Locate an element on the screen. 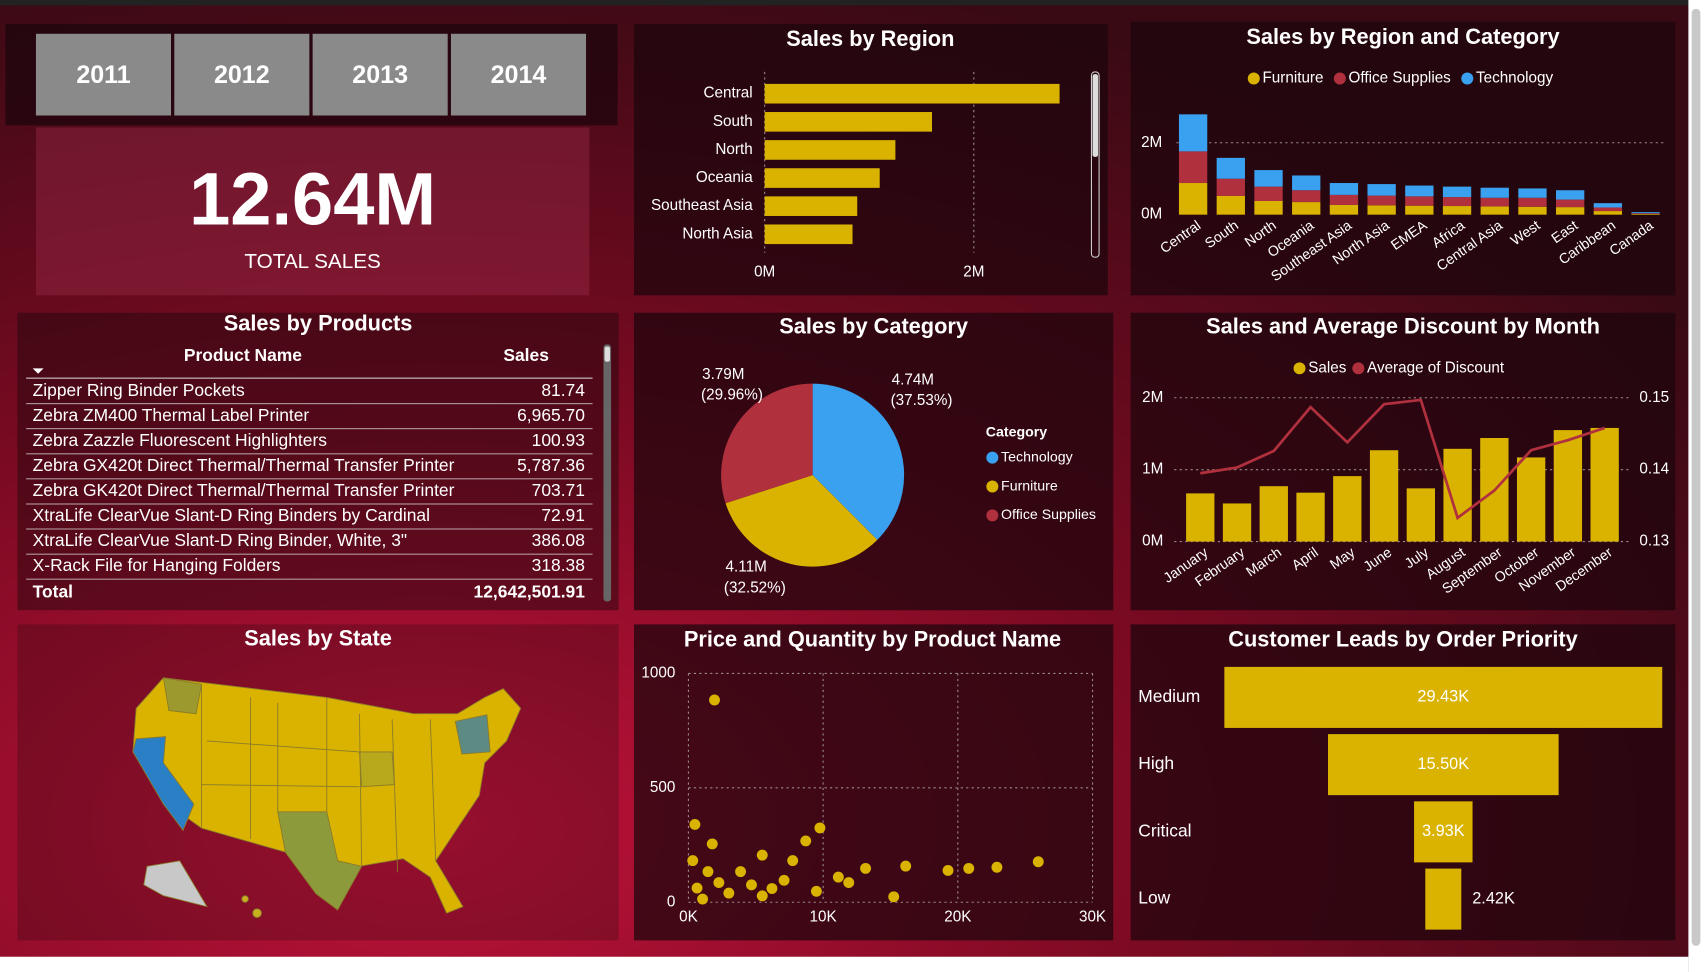 This screenshot has width=1708, height=972. year-label: 2014 is located at coordinates (519, 75).